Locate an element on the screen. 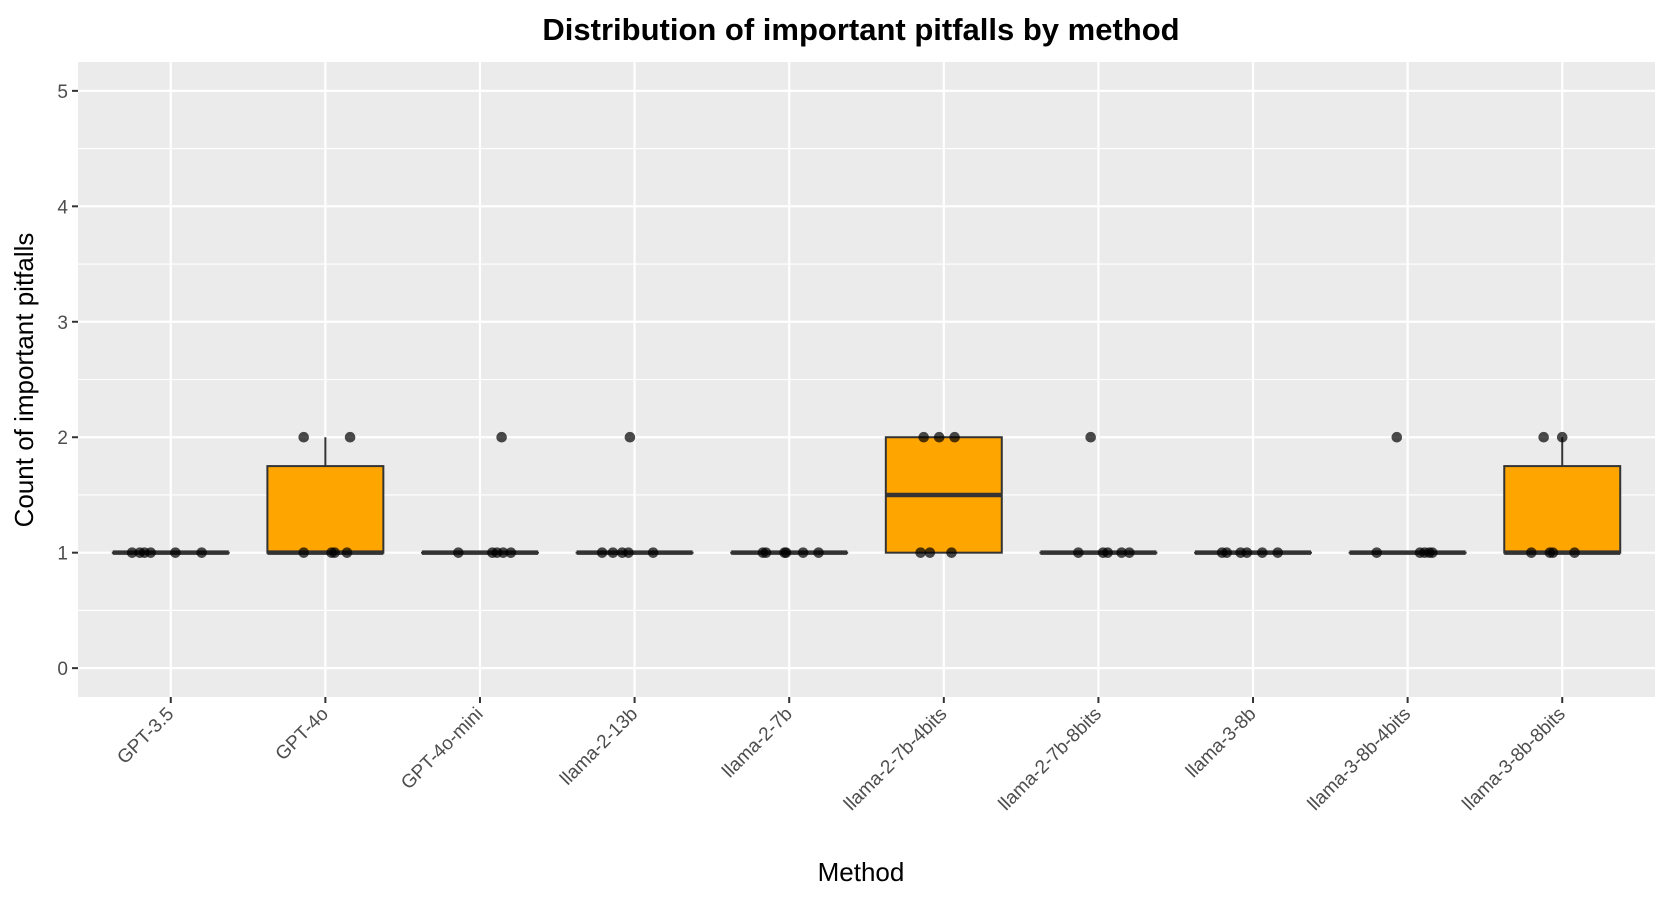  y-tick-label: 1 is located at coordinates (62, 554).